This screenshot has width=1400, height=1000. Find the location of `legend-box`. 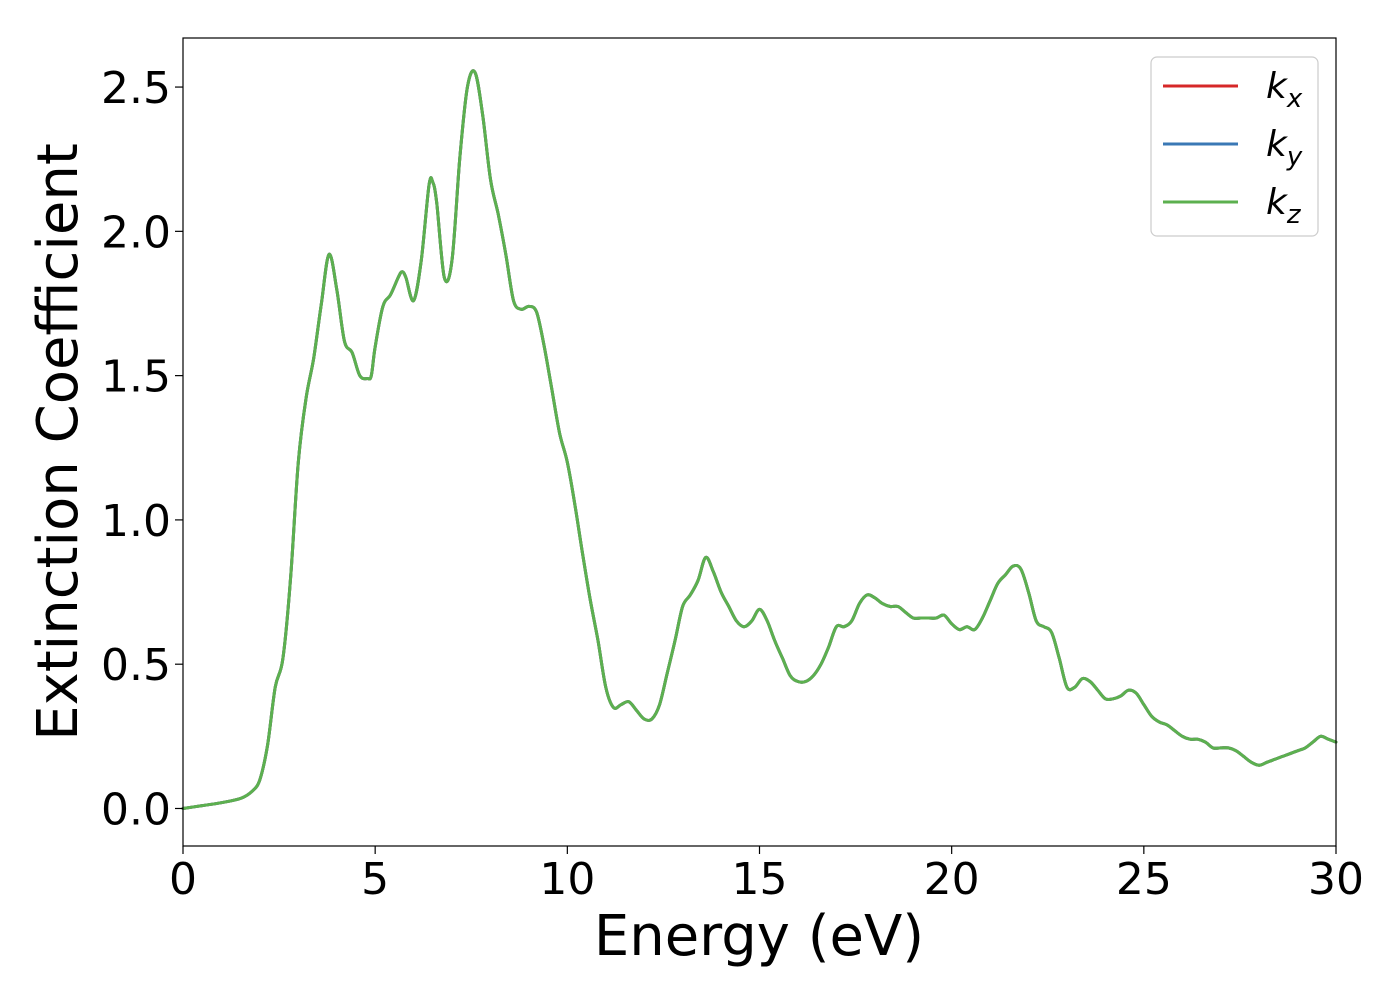

legend-box is located at coordinates (1234, 146).